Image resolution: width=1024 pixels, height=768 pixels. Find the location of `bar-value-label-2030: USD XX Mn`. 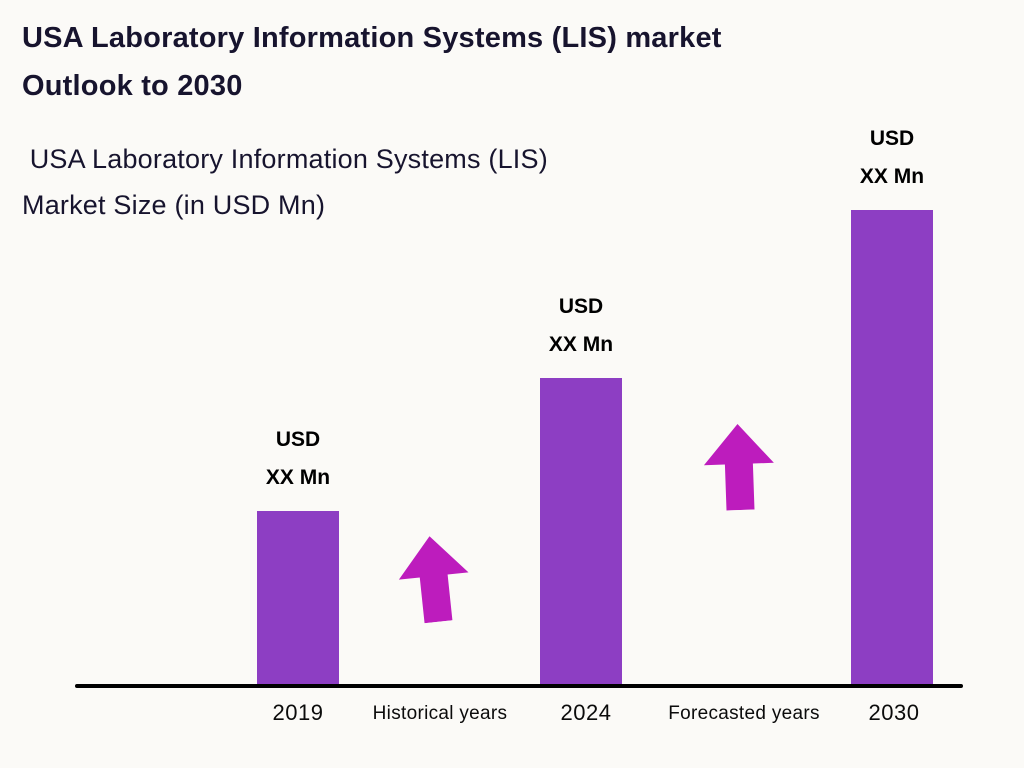

bar-value-label-2030: USD XX Mn is located at coordinates (892, 158).